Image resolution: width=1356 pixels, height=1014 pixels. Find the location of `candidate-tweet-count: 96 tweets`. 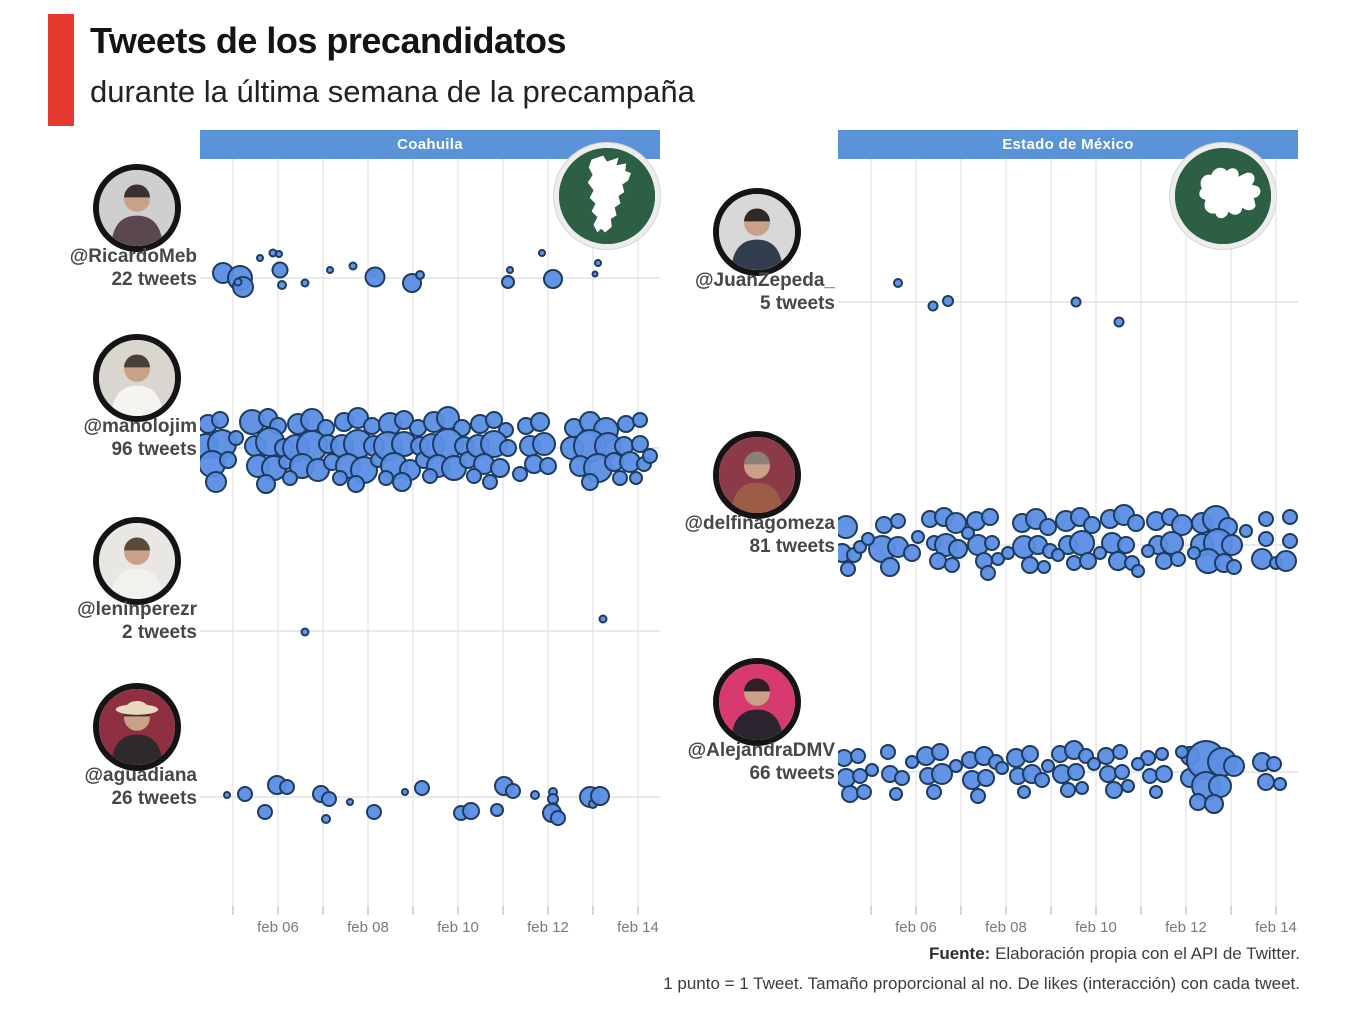

candidate-tweet-count: 96 tweets is located at coordinates (154, 449).